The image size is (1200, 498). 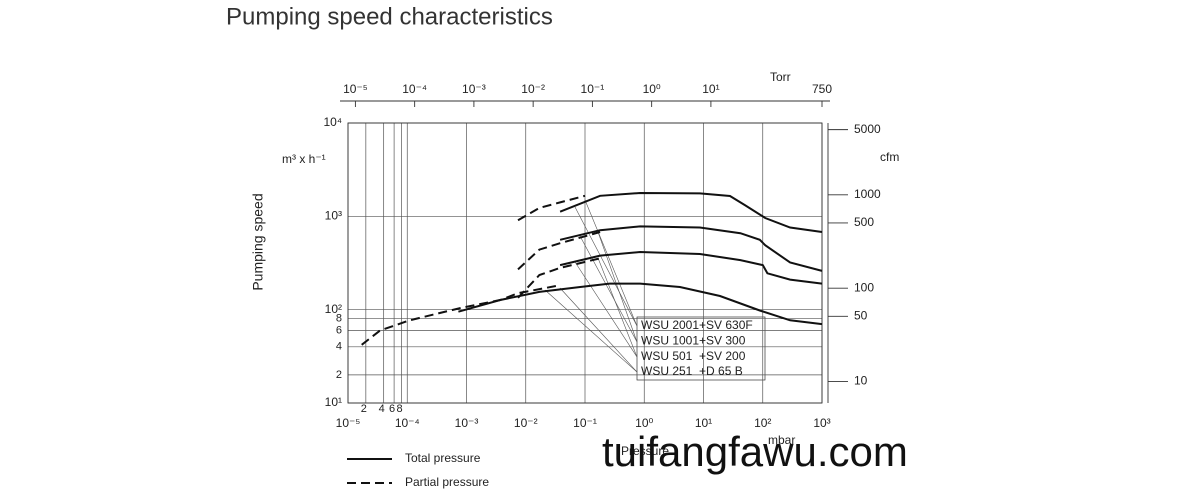 What do you see at coordinates (333, 402) in the screenshot?
I see `y-tick-label: 10¹` at bounding box center [333, 402].